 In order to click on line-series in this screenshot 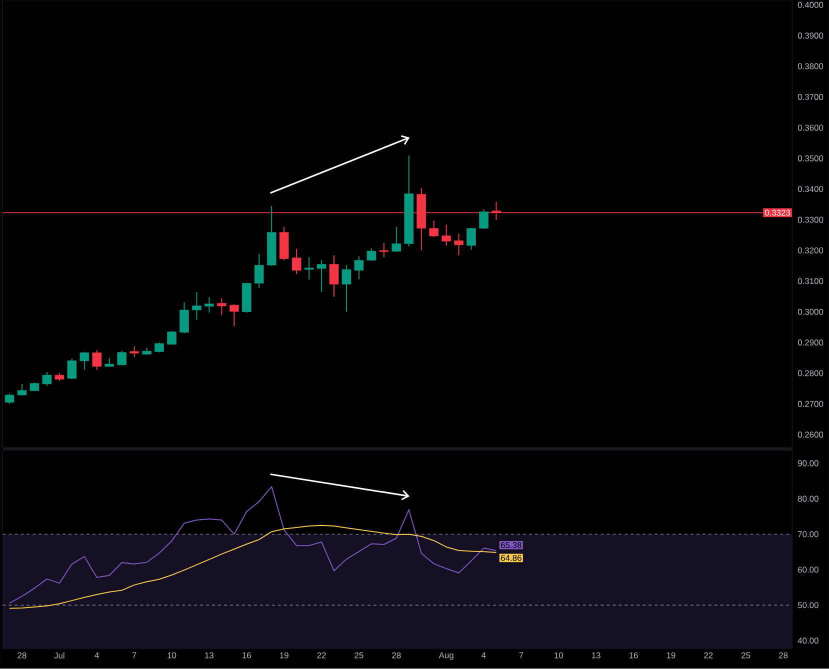, I will do `click(253, 545)`.